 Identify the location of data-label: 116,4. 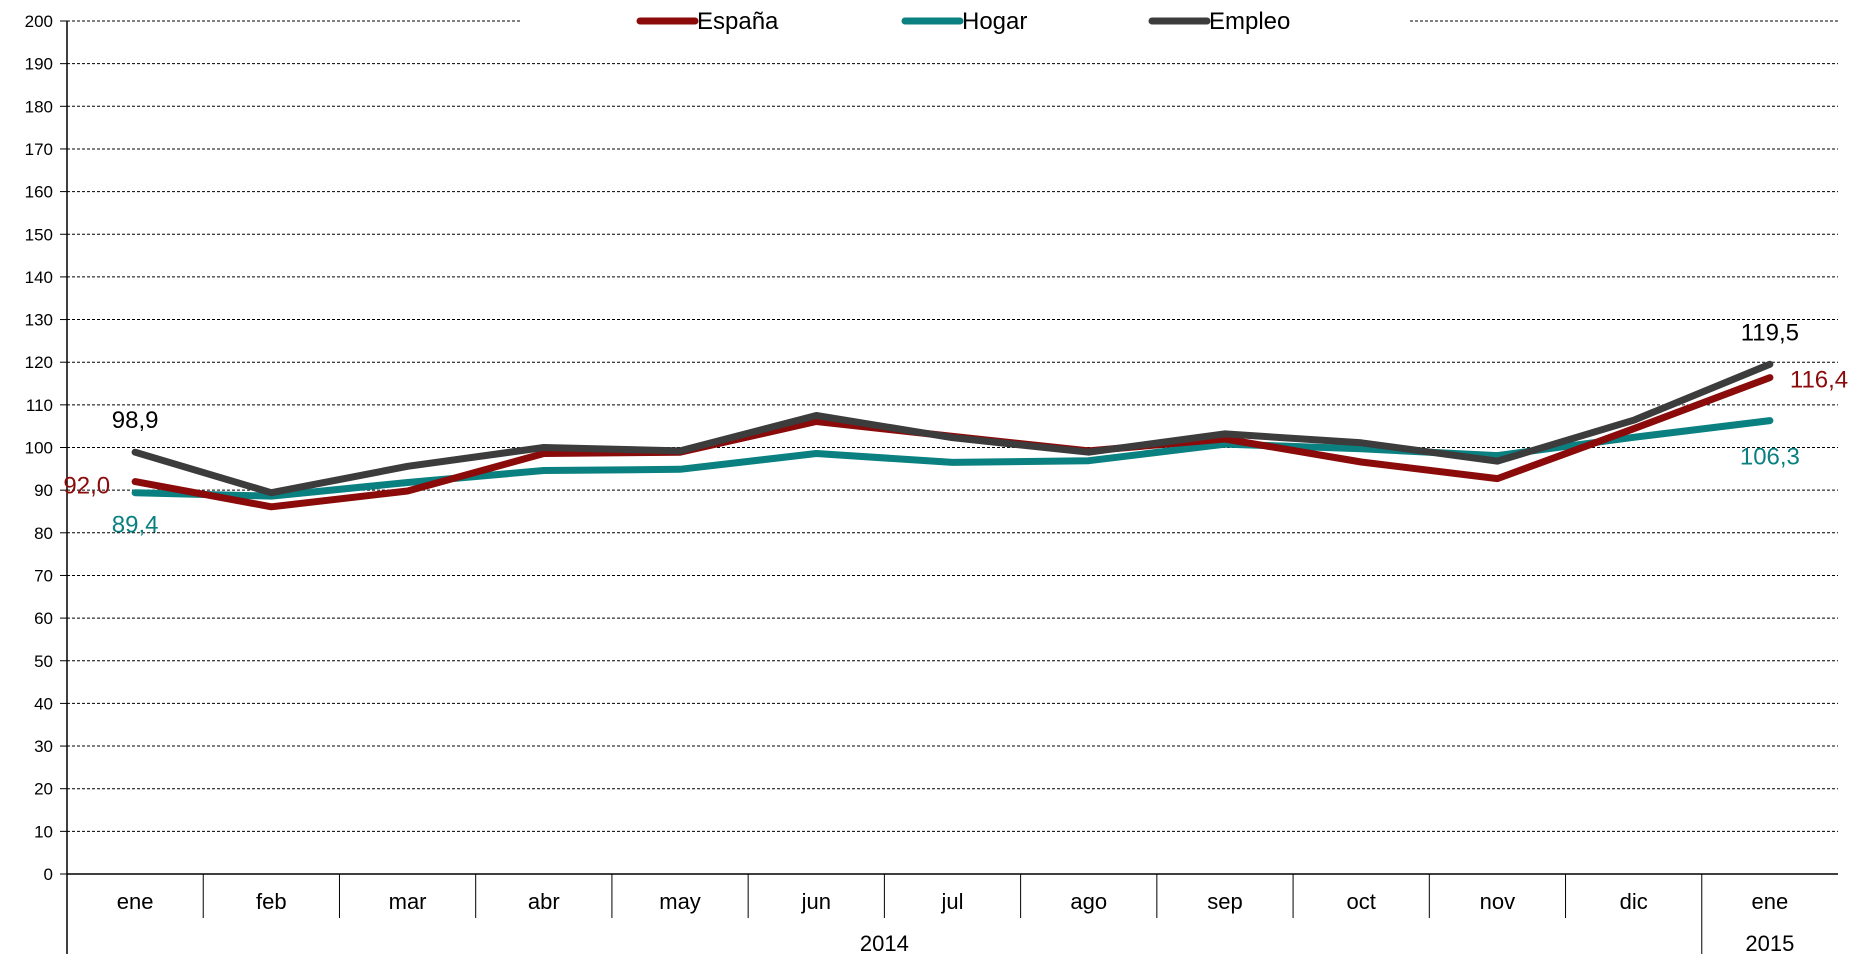
(1819, 380).